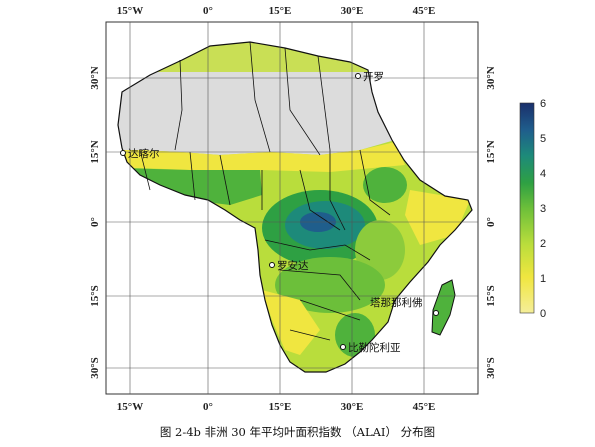  Describe the element at coordinates (543, 209) in the screenshot. I see `colorbar-tick: 3` at that location.